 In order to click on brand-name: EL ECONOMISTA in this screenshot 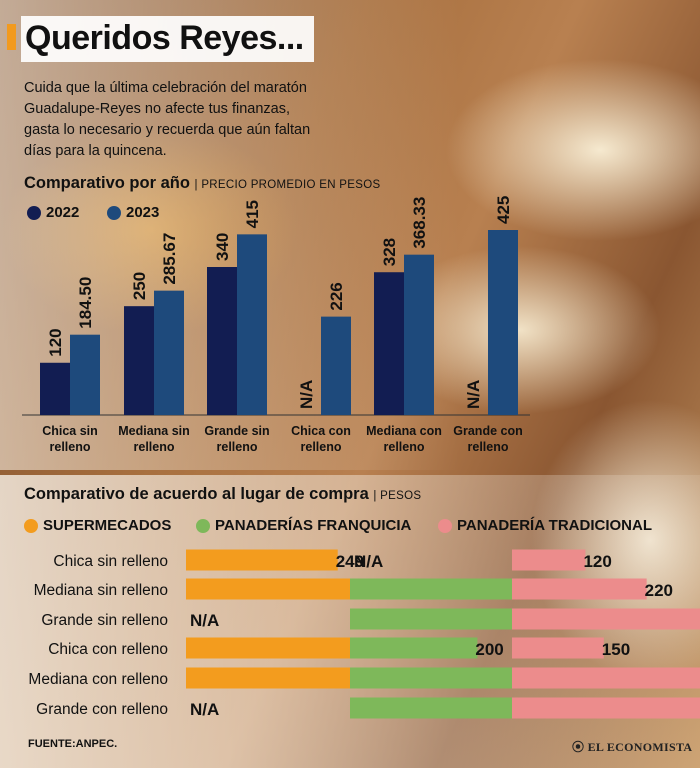, I will do `click(640, 747)`.